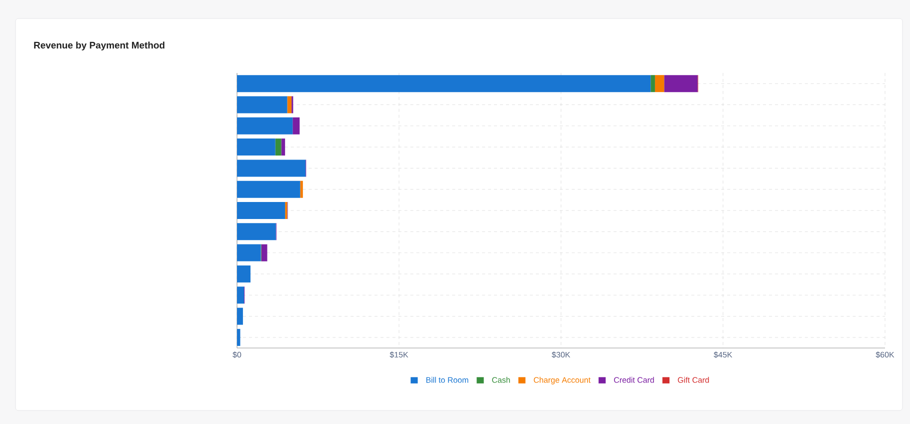  I want to click on text: Revenue by Payment Method, so click(99, 46).